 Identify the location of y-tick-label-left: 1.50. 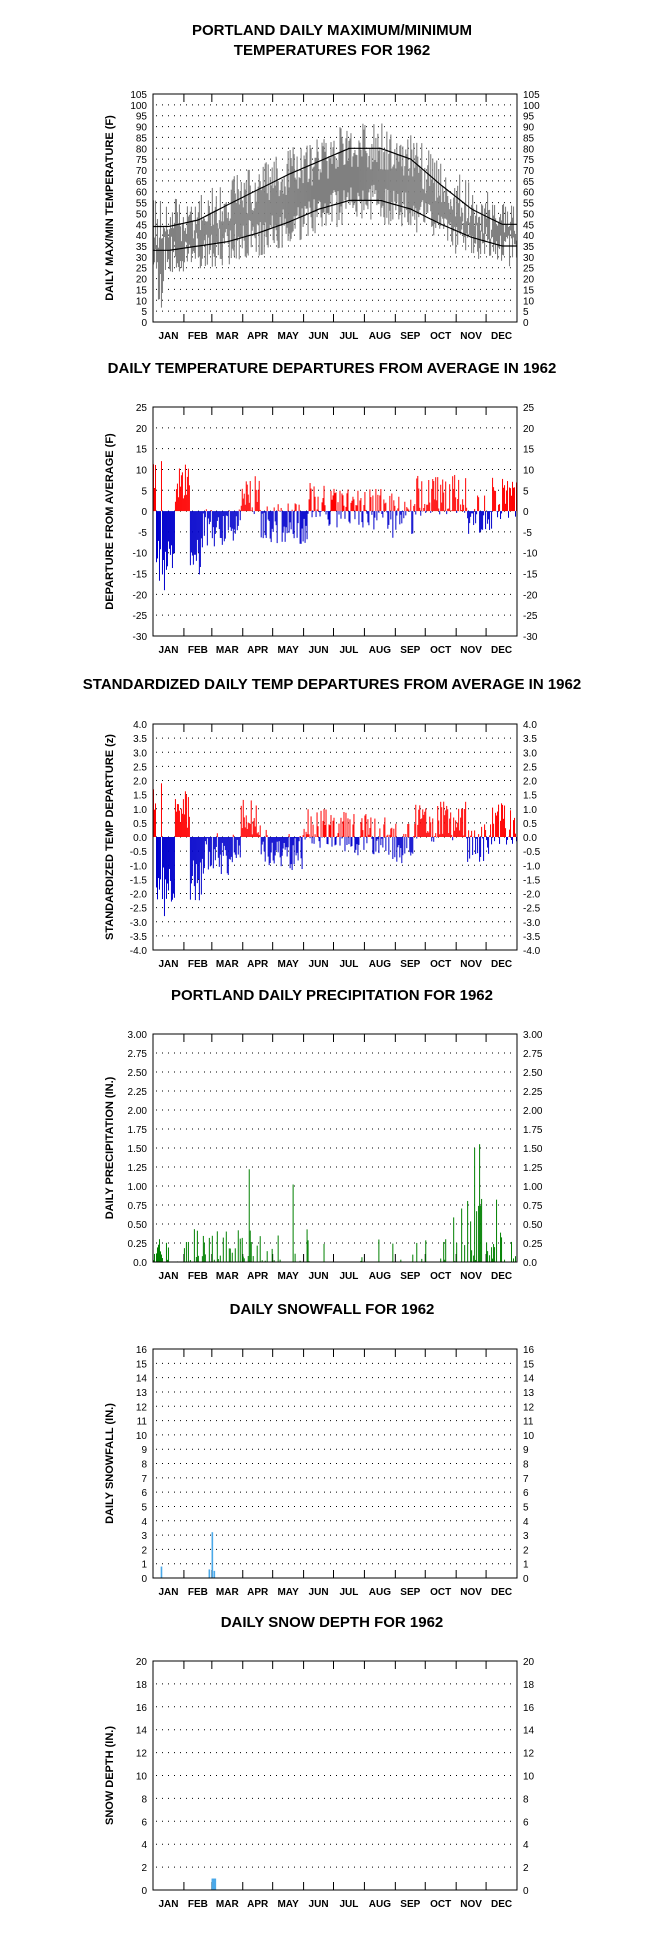
(138, 1149).